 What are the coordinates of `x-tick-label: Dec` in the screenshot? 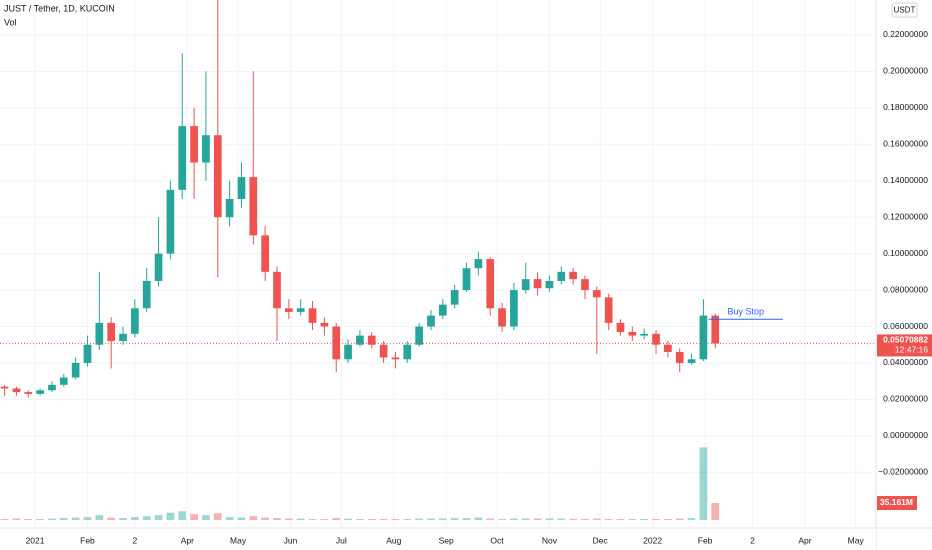 It's located at (601, 540).